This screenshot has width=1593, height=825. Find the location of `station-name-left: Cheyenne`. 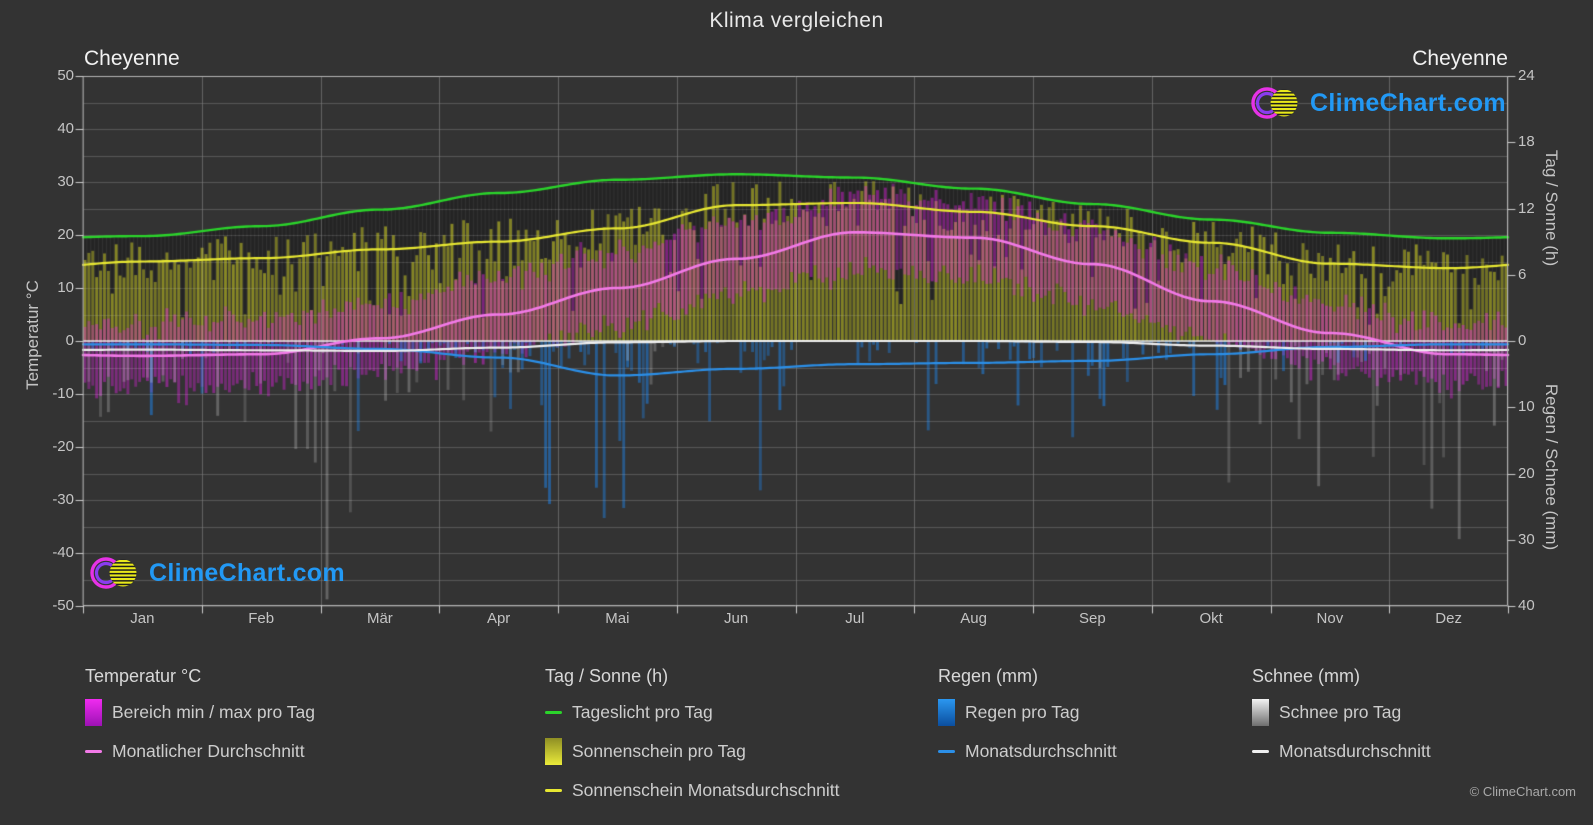

station-name-left: Cheyenne is located at coordinates (132, 58).